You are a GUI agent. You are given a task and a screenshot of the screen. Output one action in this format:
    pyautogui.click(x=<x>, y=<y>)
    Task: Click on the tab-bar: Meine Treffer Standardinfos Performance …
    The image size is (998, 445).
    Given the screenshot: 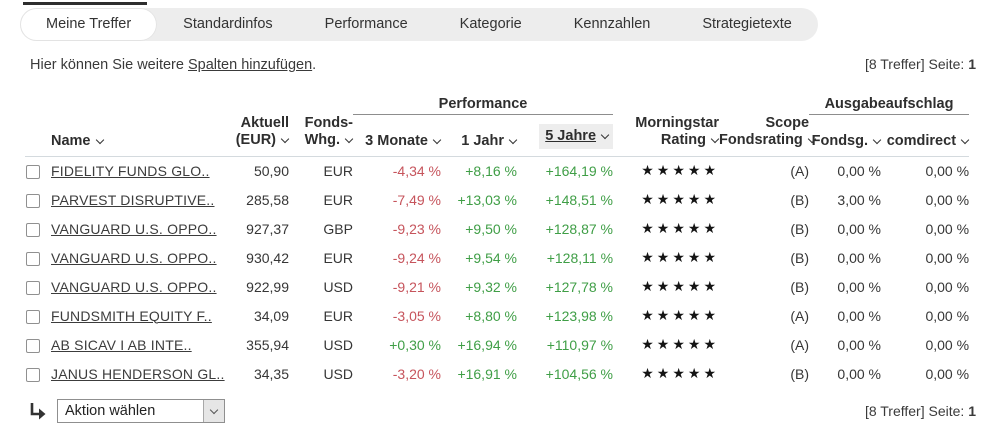 What is the action you would take?
    pyautogui.click(x=419, y=21)
    